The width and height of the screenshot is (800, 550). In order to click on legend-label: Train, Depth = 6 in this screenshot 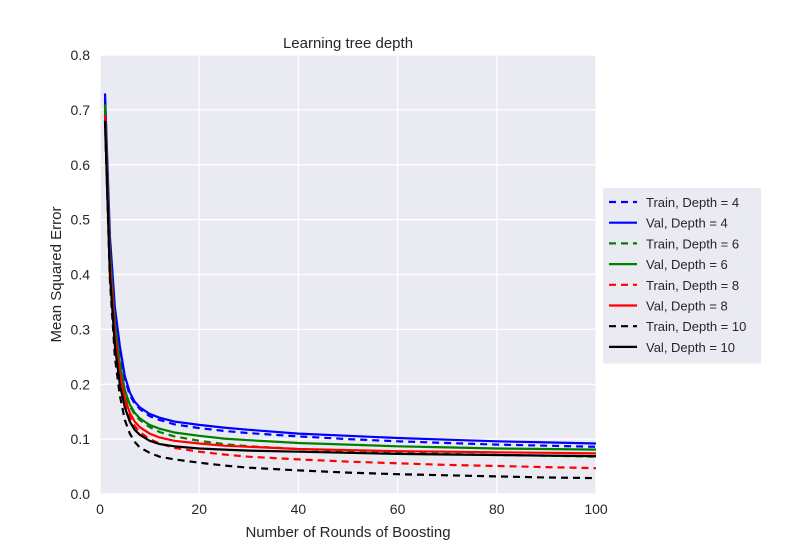, I will do `click(692, 243)`.